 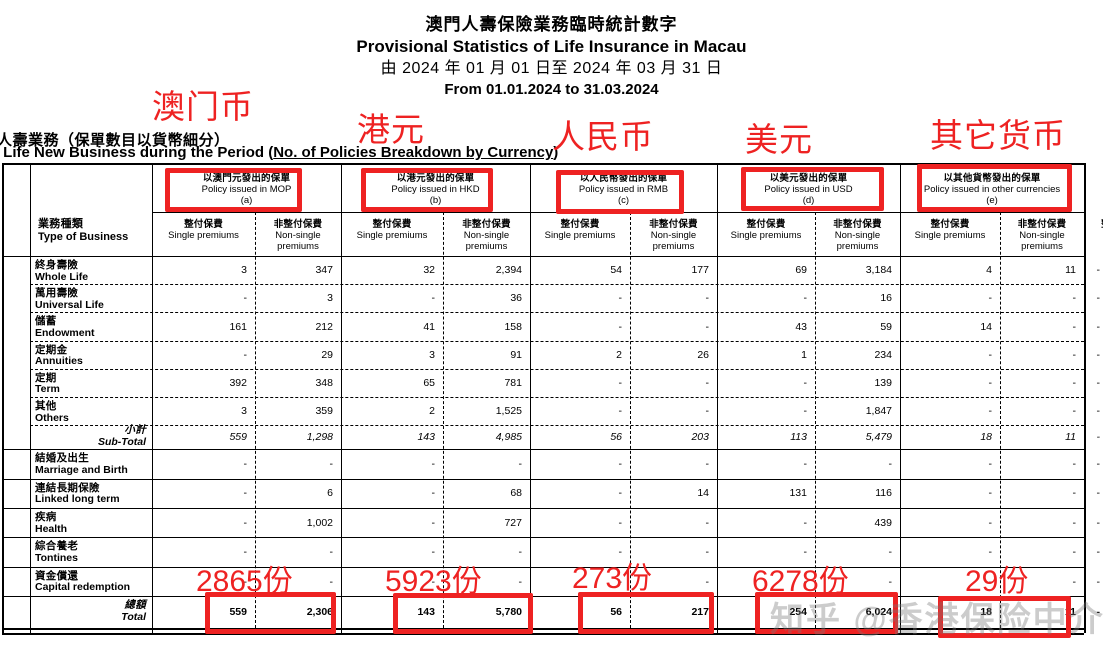 I want to click on currency-group-en: Policy issued in other currencies, so click(x=992, y=189).